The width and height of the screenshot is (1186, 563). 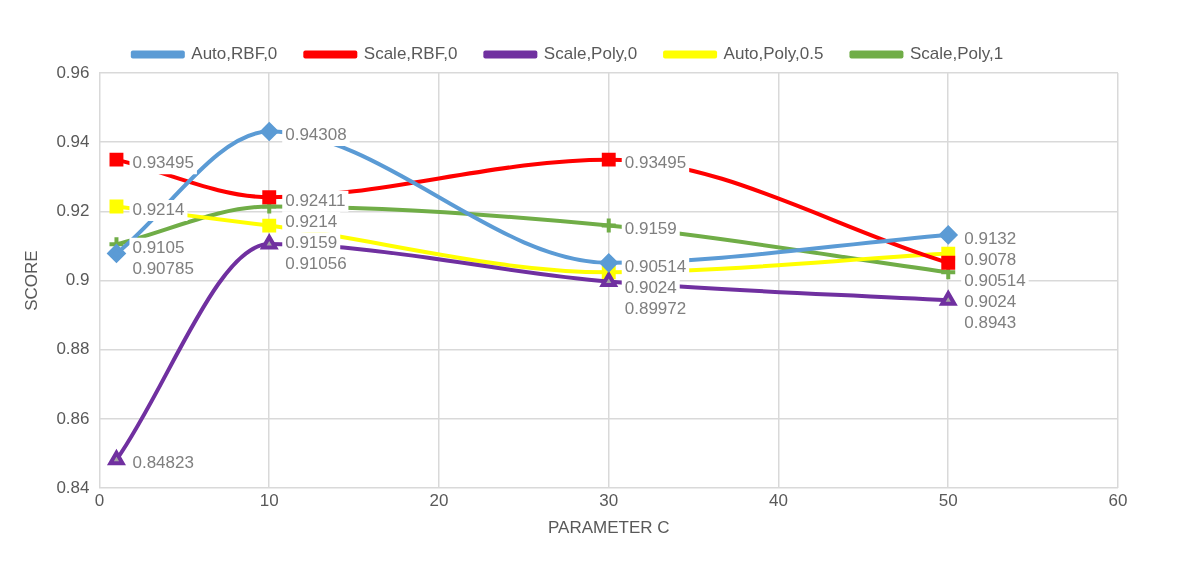 I want to click on legend-label: Scale,Poly,1, so click(x=956, y=54).